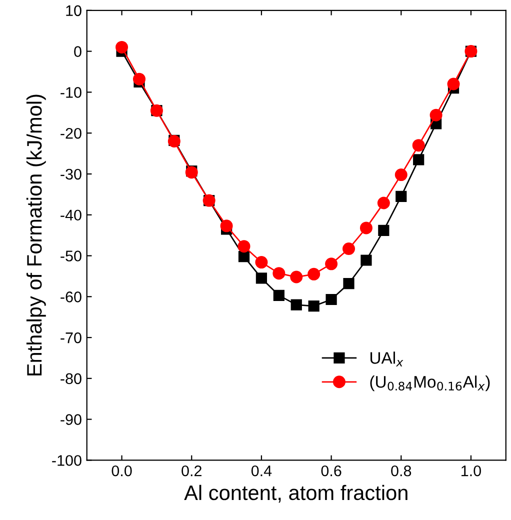  Describe the element at coordinates (331, 470) in the screenshot. I see `x-tick-label: 0.6` at that location.